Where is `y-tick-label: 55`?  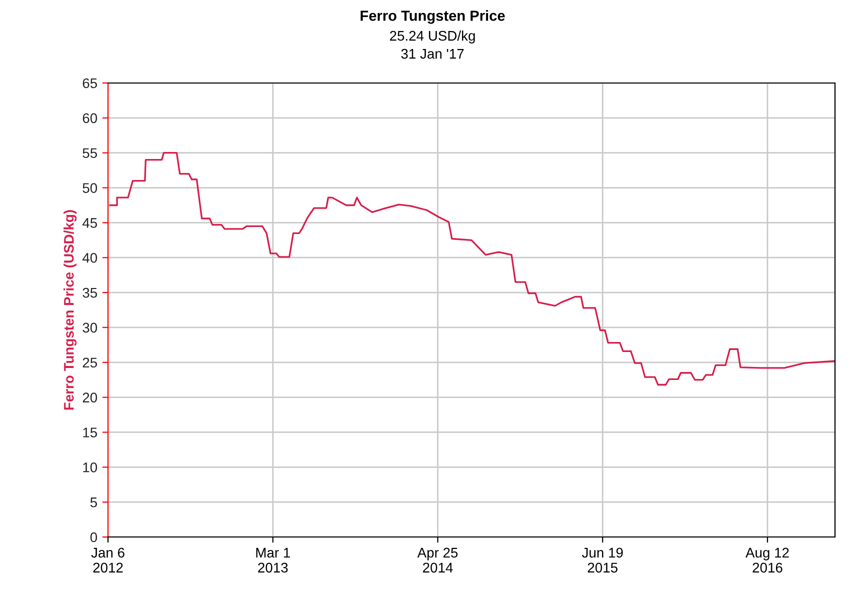
y-tick-label: 55 is located at coordinates (90, 153).